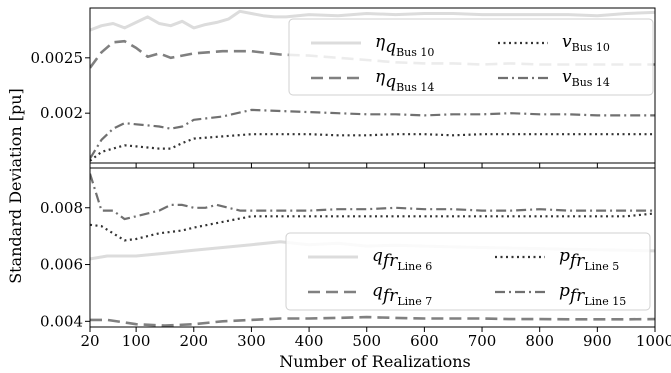 The image size is (671, 373). Describe the element at coordinates (15, 186) in the screenshot. I see `y-axis-title: Standard Deviation [pu]` at that location.